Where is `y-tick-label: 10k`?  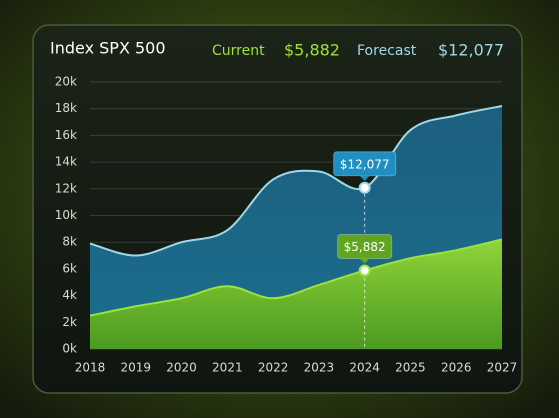
y-tick-label: 10k is located at coordinates (66, 215).